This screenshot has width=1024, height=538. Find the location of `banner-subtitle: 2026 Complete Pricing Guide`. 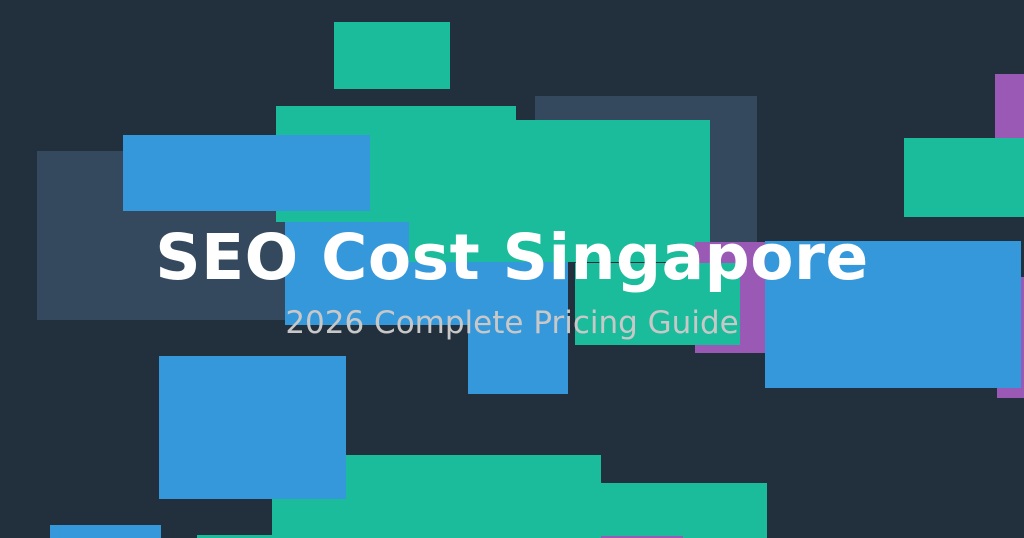

banner-subtitle: 2026 Complete Pricing Guide is located at coordinates (512, 323).